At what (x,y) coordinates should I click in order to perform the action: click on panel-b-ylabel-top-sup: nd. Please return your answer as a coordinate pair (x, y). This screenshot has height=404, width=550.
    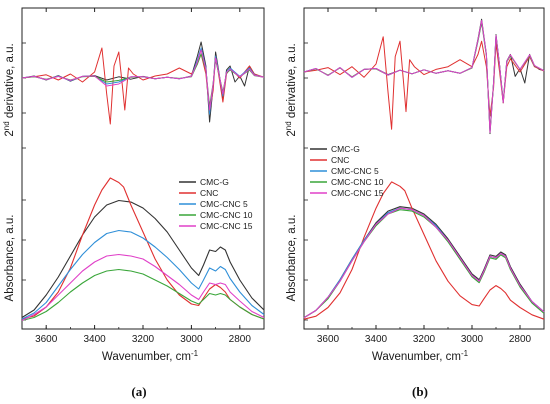
    Looking at the image, I should click on (288, 125).